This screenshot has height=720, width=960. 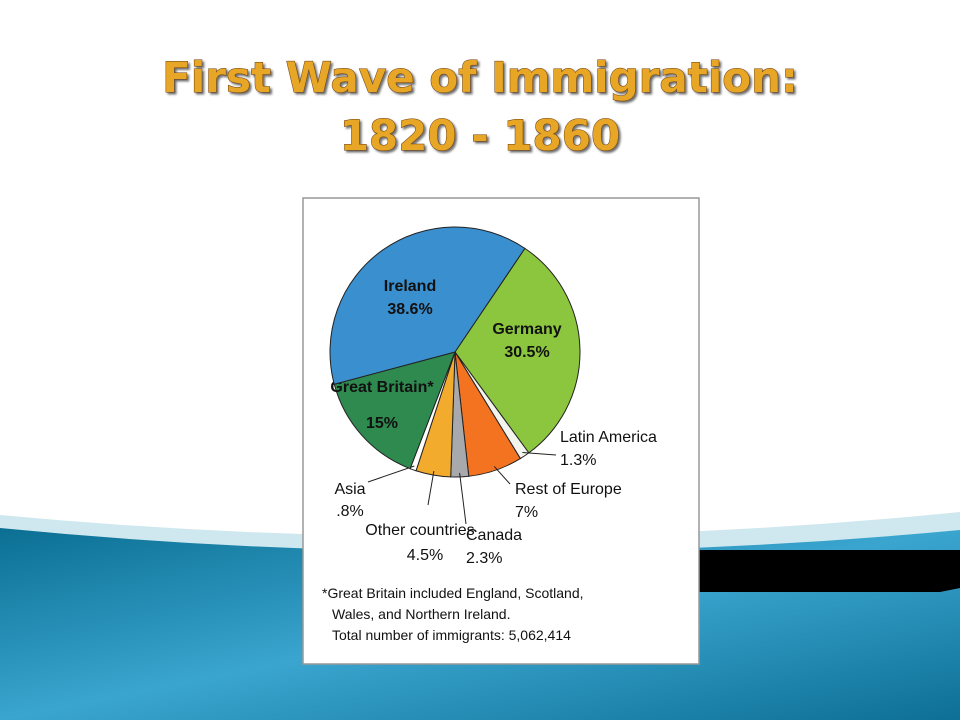 I want to click on value-label: 15%, so click(x=382, y=423).